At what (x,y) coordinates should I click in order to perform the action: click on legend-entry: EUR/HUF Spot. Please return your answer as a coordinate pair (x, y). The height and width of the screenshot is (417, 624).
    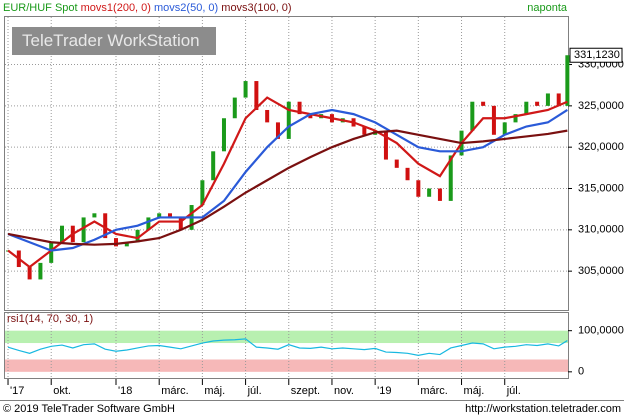
    Looking at the image, I should click on (40, 8).